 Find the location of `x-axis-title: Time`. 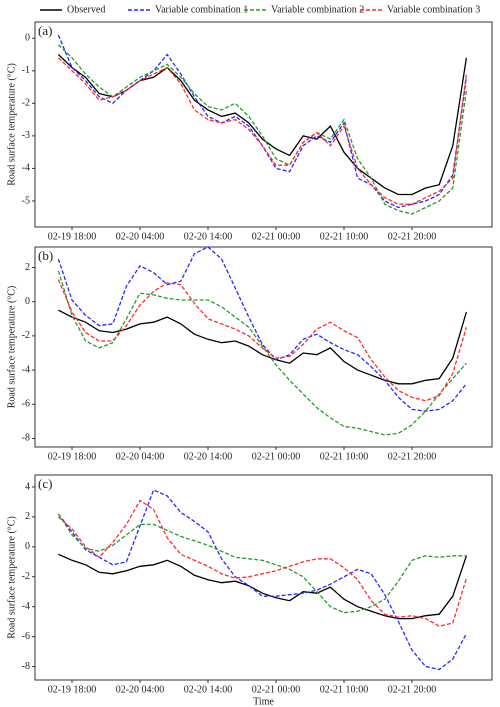

x-axis-title: Time is located at coordinates (263, 701).